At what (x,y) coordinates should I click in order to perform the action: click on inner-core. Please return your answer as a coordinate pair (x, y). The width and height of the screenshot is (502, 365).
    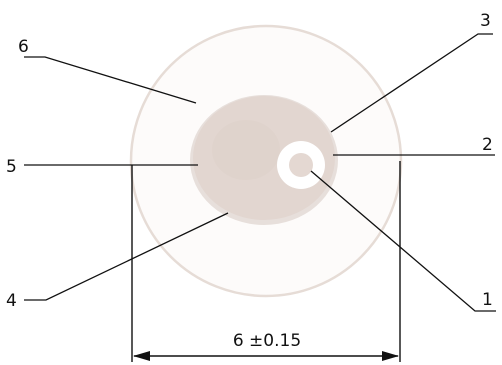
    Looking at the image, I should click on (264, 160).